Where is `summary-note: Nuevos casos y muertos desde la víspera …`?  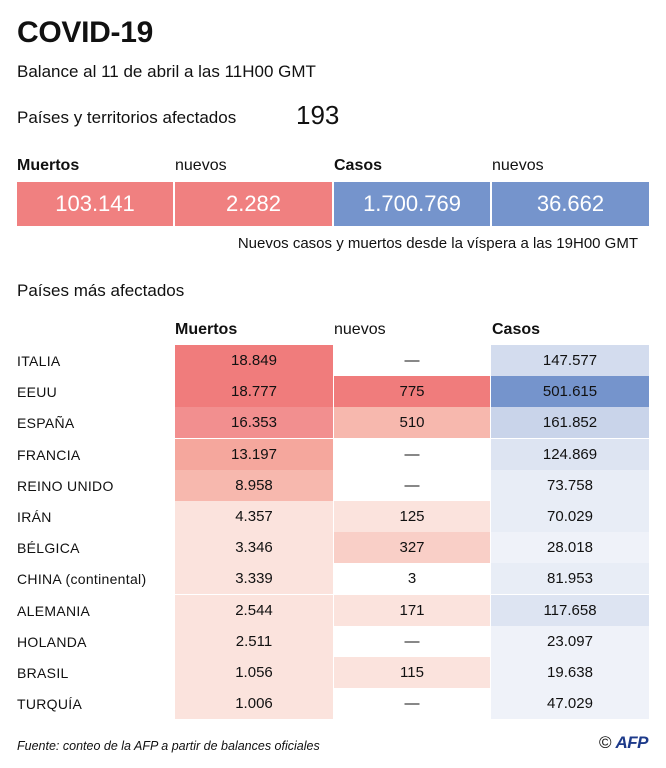
summary-note: Nuevos casos y muertos desde la víspera … is located at coordinates (437, 243).